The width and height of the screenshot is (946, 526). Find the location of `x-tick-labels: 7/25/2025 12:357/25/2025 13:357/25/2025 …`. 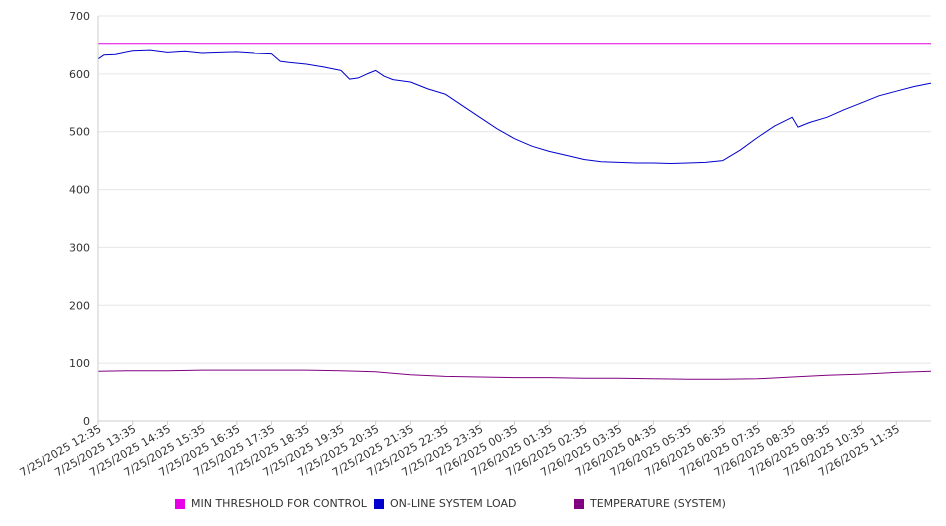

x-tick-labels: 7/25/2025 12:357/25/2025 13:357/25/2025 … is located at coordinates (460, 450).